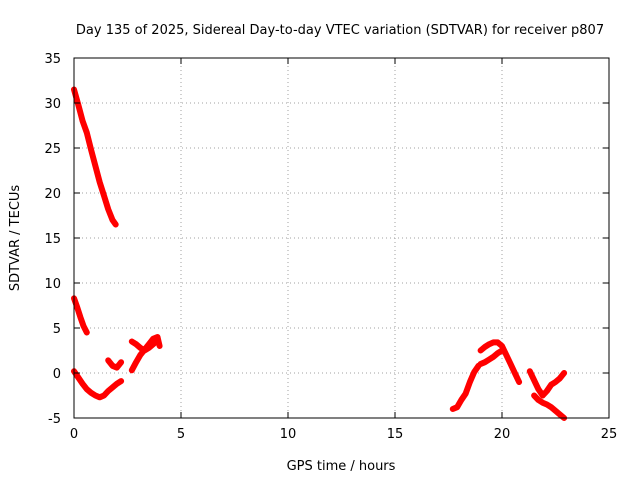 The width and height of the screenshot is (640, 480). What do you see at coordinates (52, 284) in the screenshot?
I see `y-tick-label: 10` at bounding box center [52, 284].